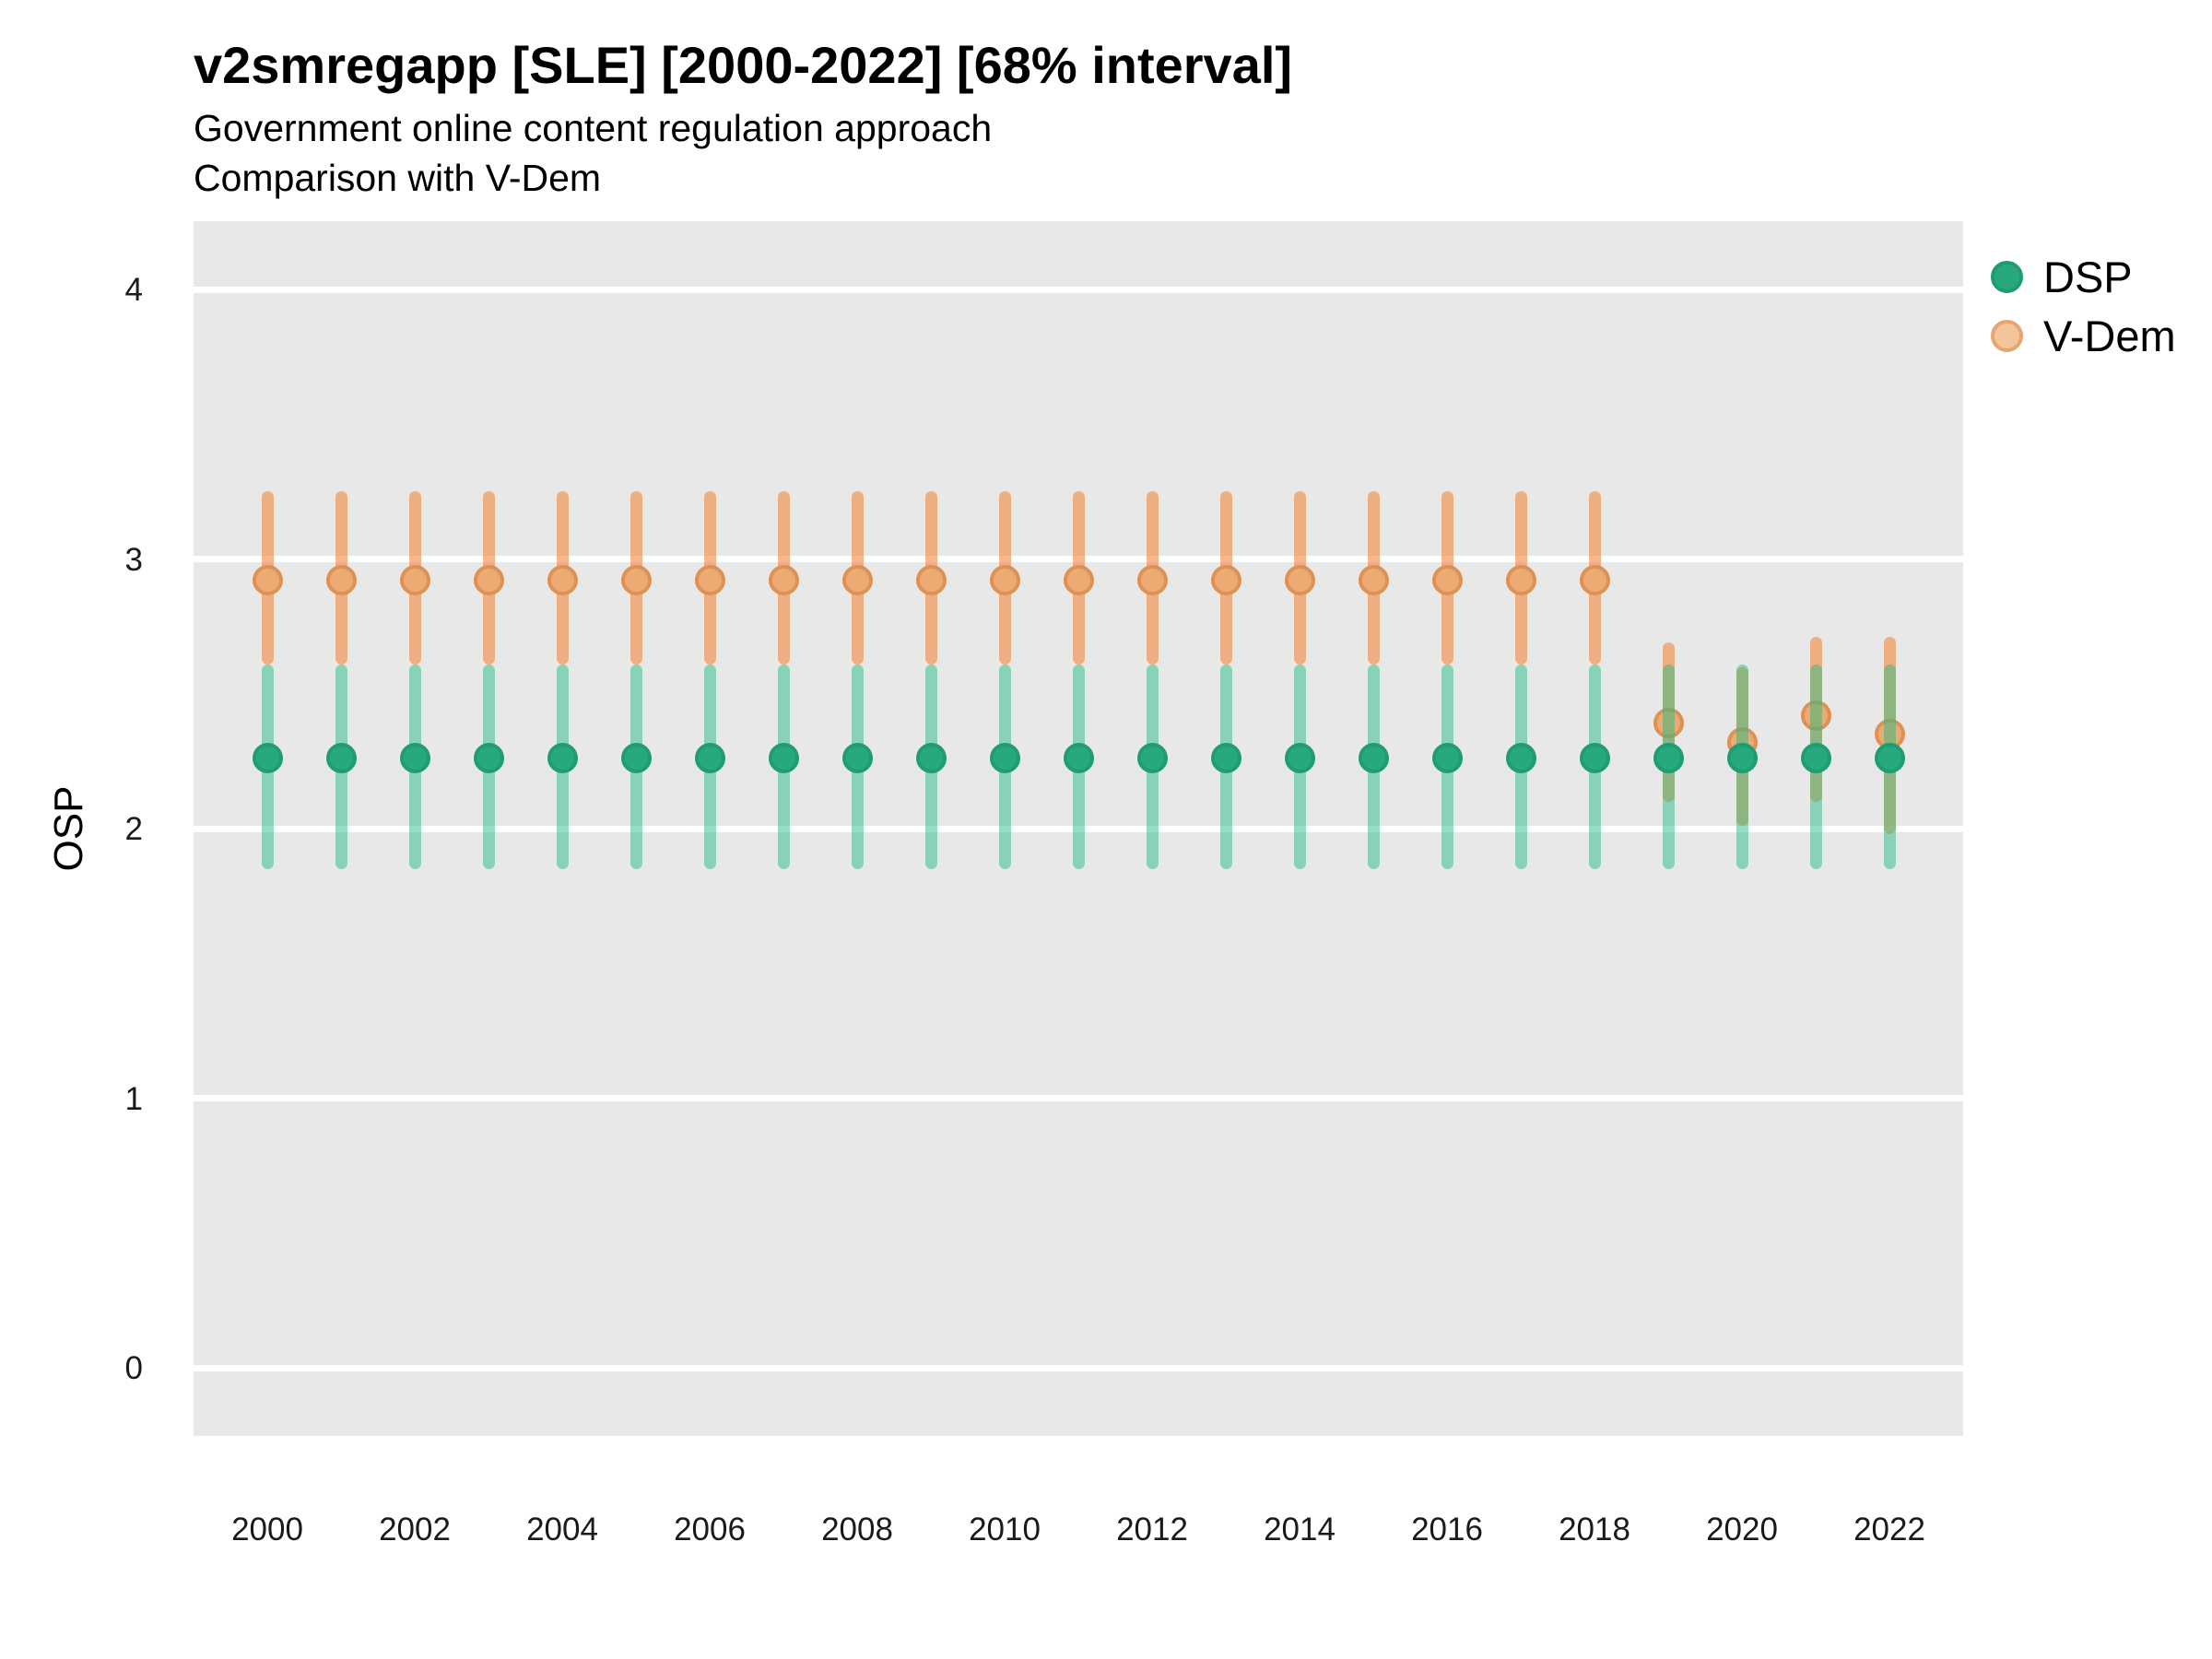 Image resolution: width=2212 pixels, height=1659 pixels. Describe the element at coordinates (1004, 580) in the screenshot. I see `vdem-point-2010` at that location.